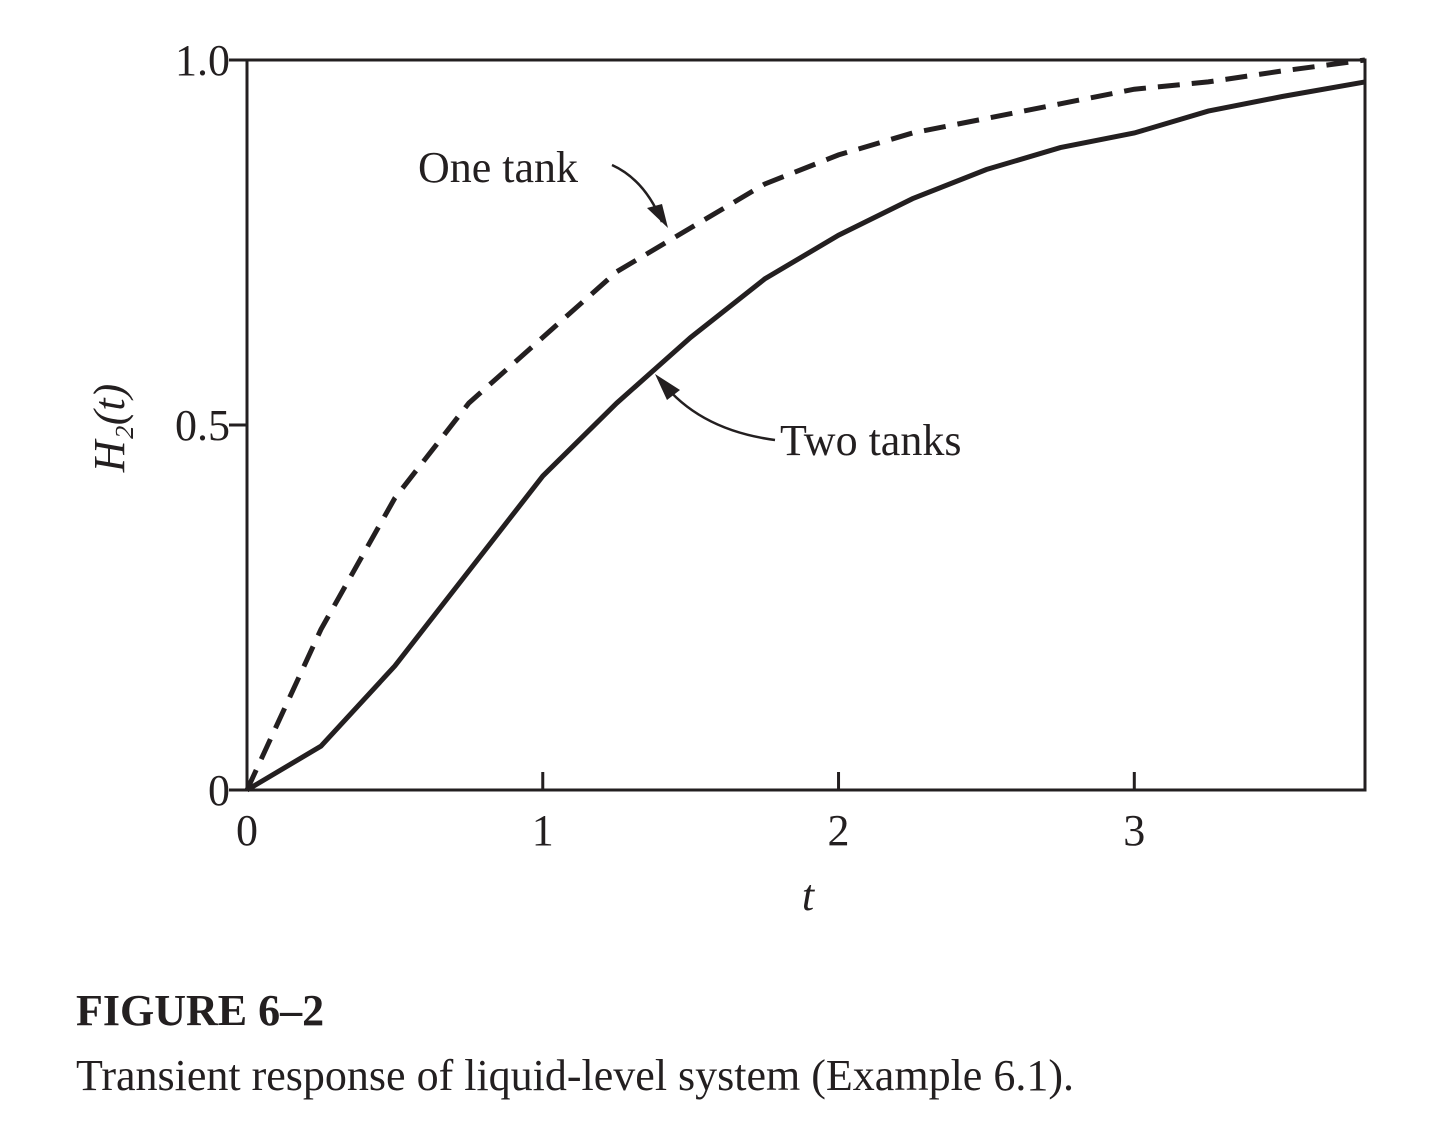  What do you see at coordinates (202, 60) in the screenshot?
I see `y-tick-label: 1.0` at bounding box center [202, 60].